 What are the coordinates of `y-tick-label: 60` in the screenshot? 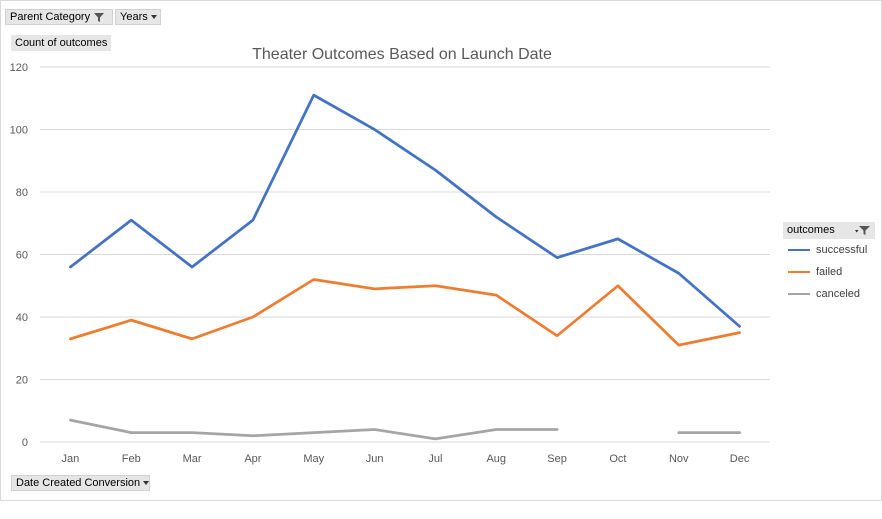 It's located at (22, 256).